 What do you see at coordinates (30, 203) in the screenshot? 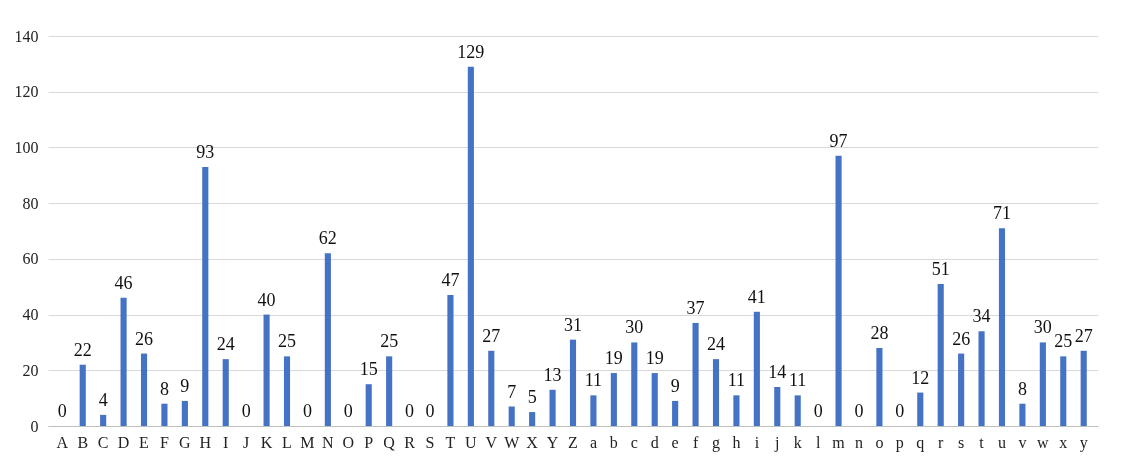
I see `y-tick-label: 80` at bounding box center [30, 203].